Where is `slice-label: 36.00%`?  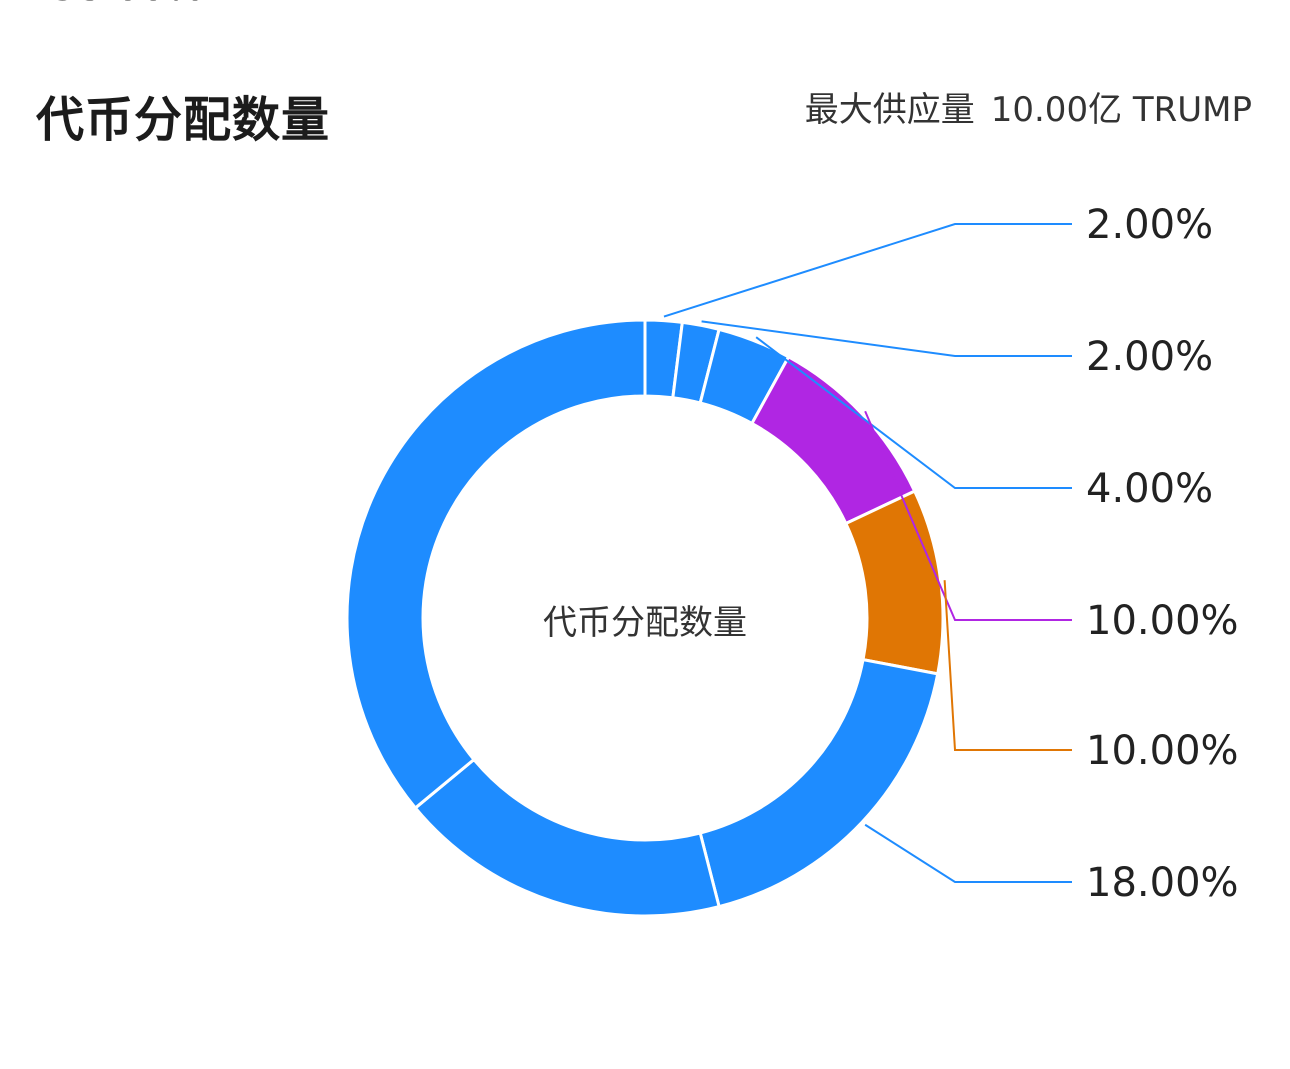
slice-label: 36.00% is located at coordinates (127, 5).